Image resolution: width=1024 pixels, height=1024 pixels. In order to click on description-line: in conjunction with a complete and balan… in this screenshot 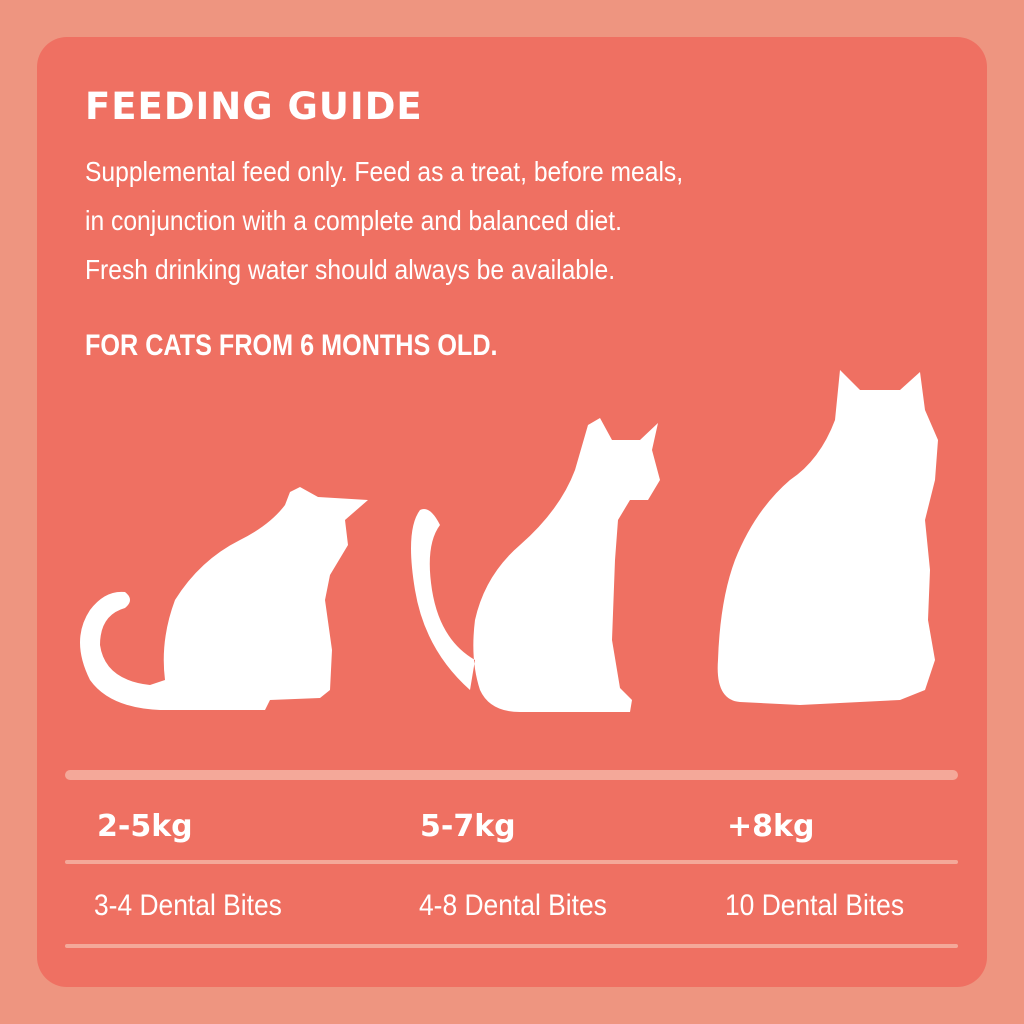, I will do `click(353, 220)`.